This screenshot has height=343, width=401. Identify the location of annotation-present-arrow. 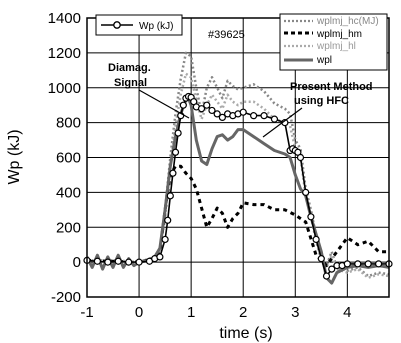
(282, 122).